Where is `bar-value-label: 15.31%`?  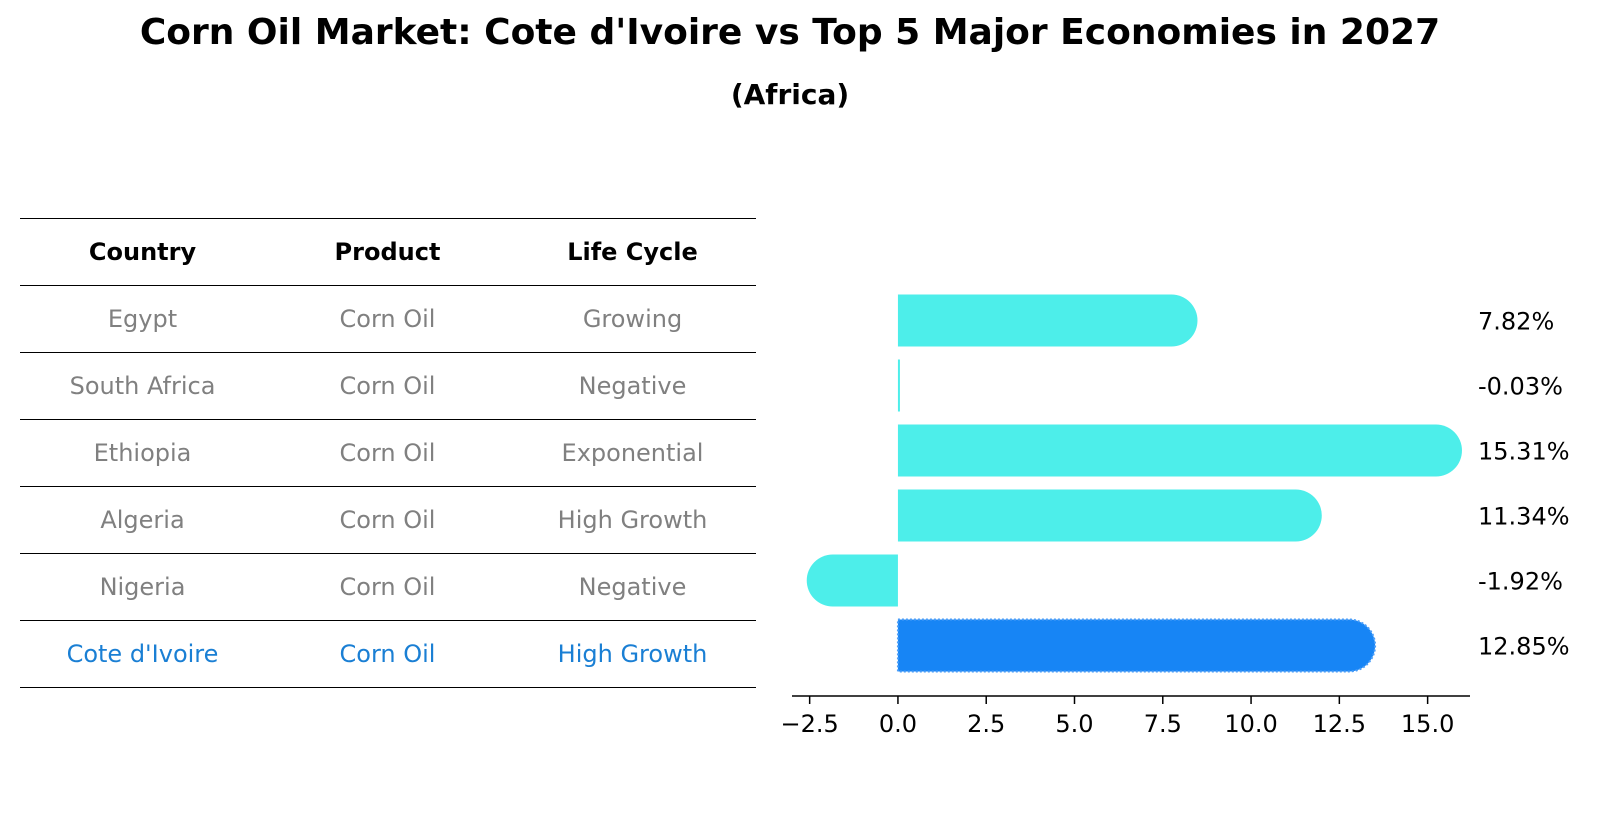 bar-value-label: 15.31% is located at coordinates (1524, 452).